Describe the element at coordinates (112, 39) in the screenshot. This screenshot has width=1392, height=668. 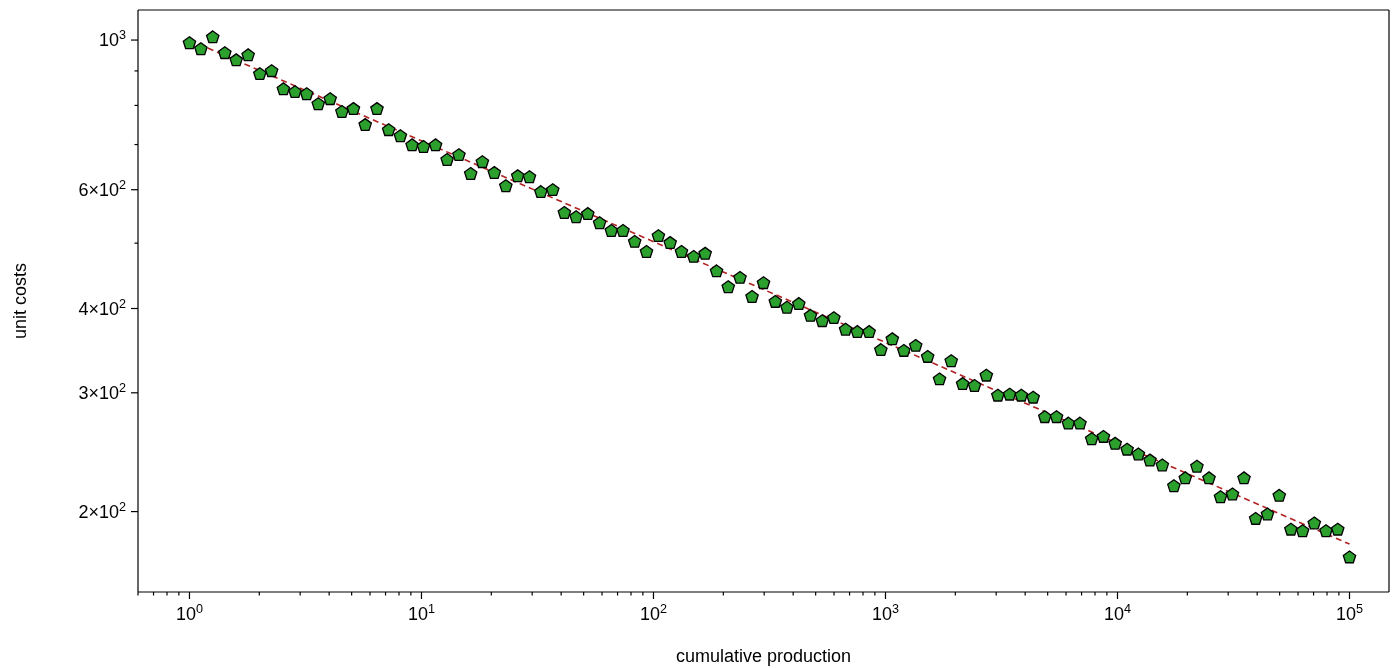
I see `y-tick-label: 10$^{3}$` at that location.